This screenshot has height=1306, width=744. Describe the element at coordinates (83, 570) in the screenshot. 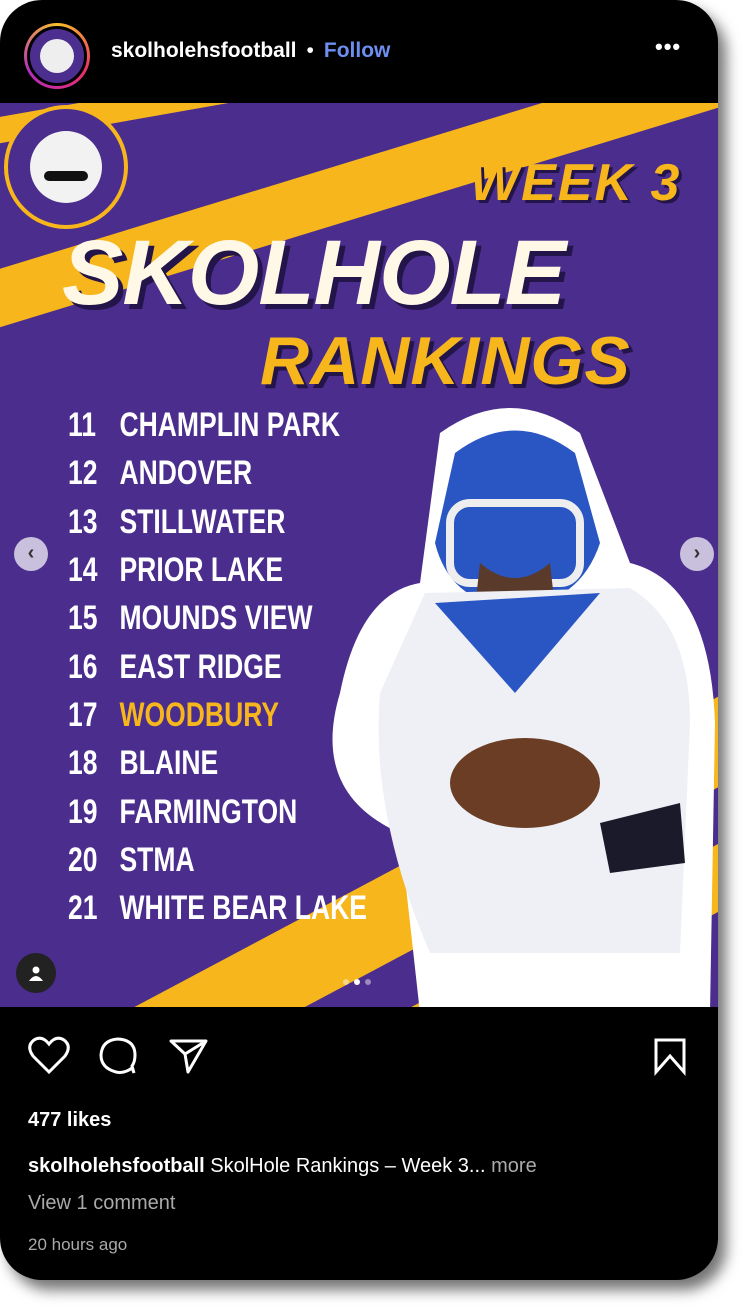

I see `rank-number: 14` at that location.